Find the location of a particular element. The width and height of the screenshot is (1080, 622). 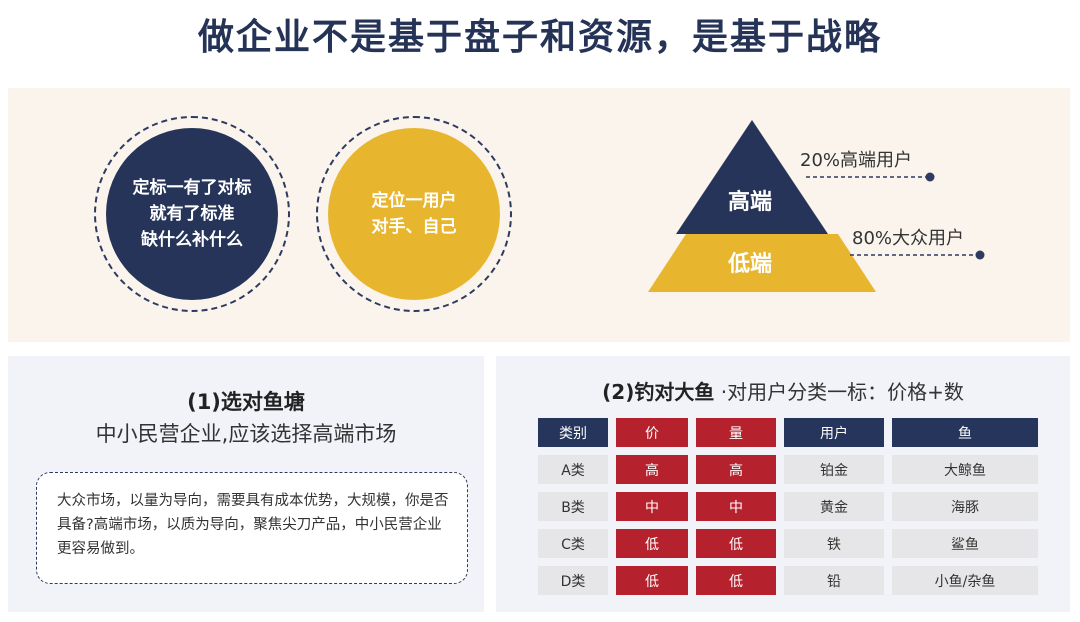

table-header-user: 用户 is located at coordinates (834, 432).